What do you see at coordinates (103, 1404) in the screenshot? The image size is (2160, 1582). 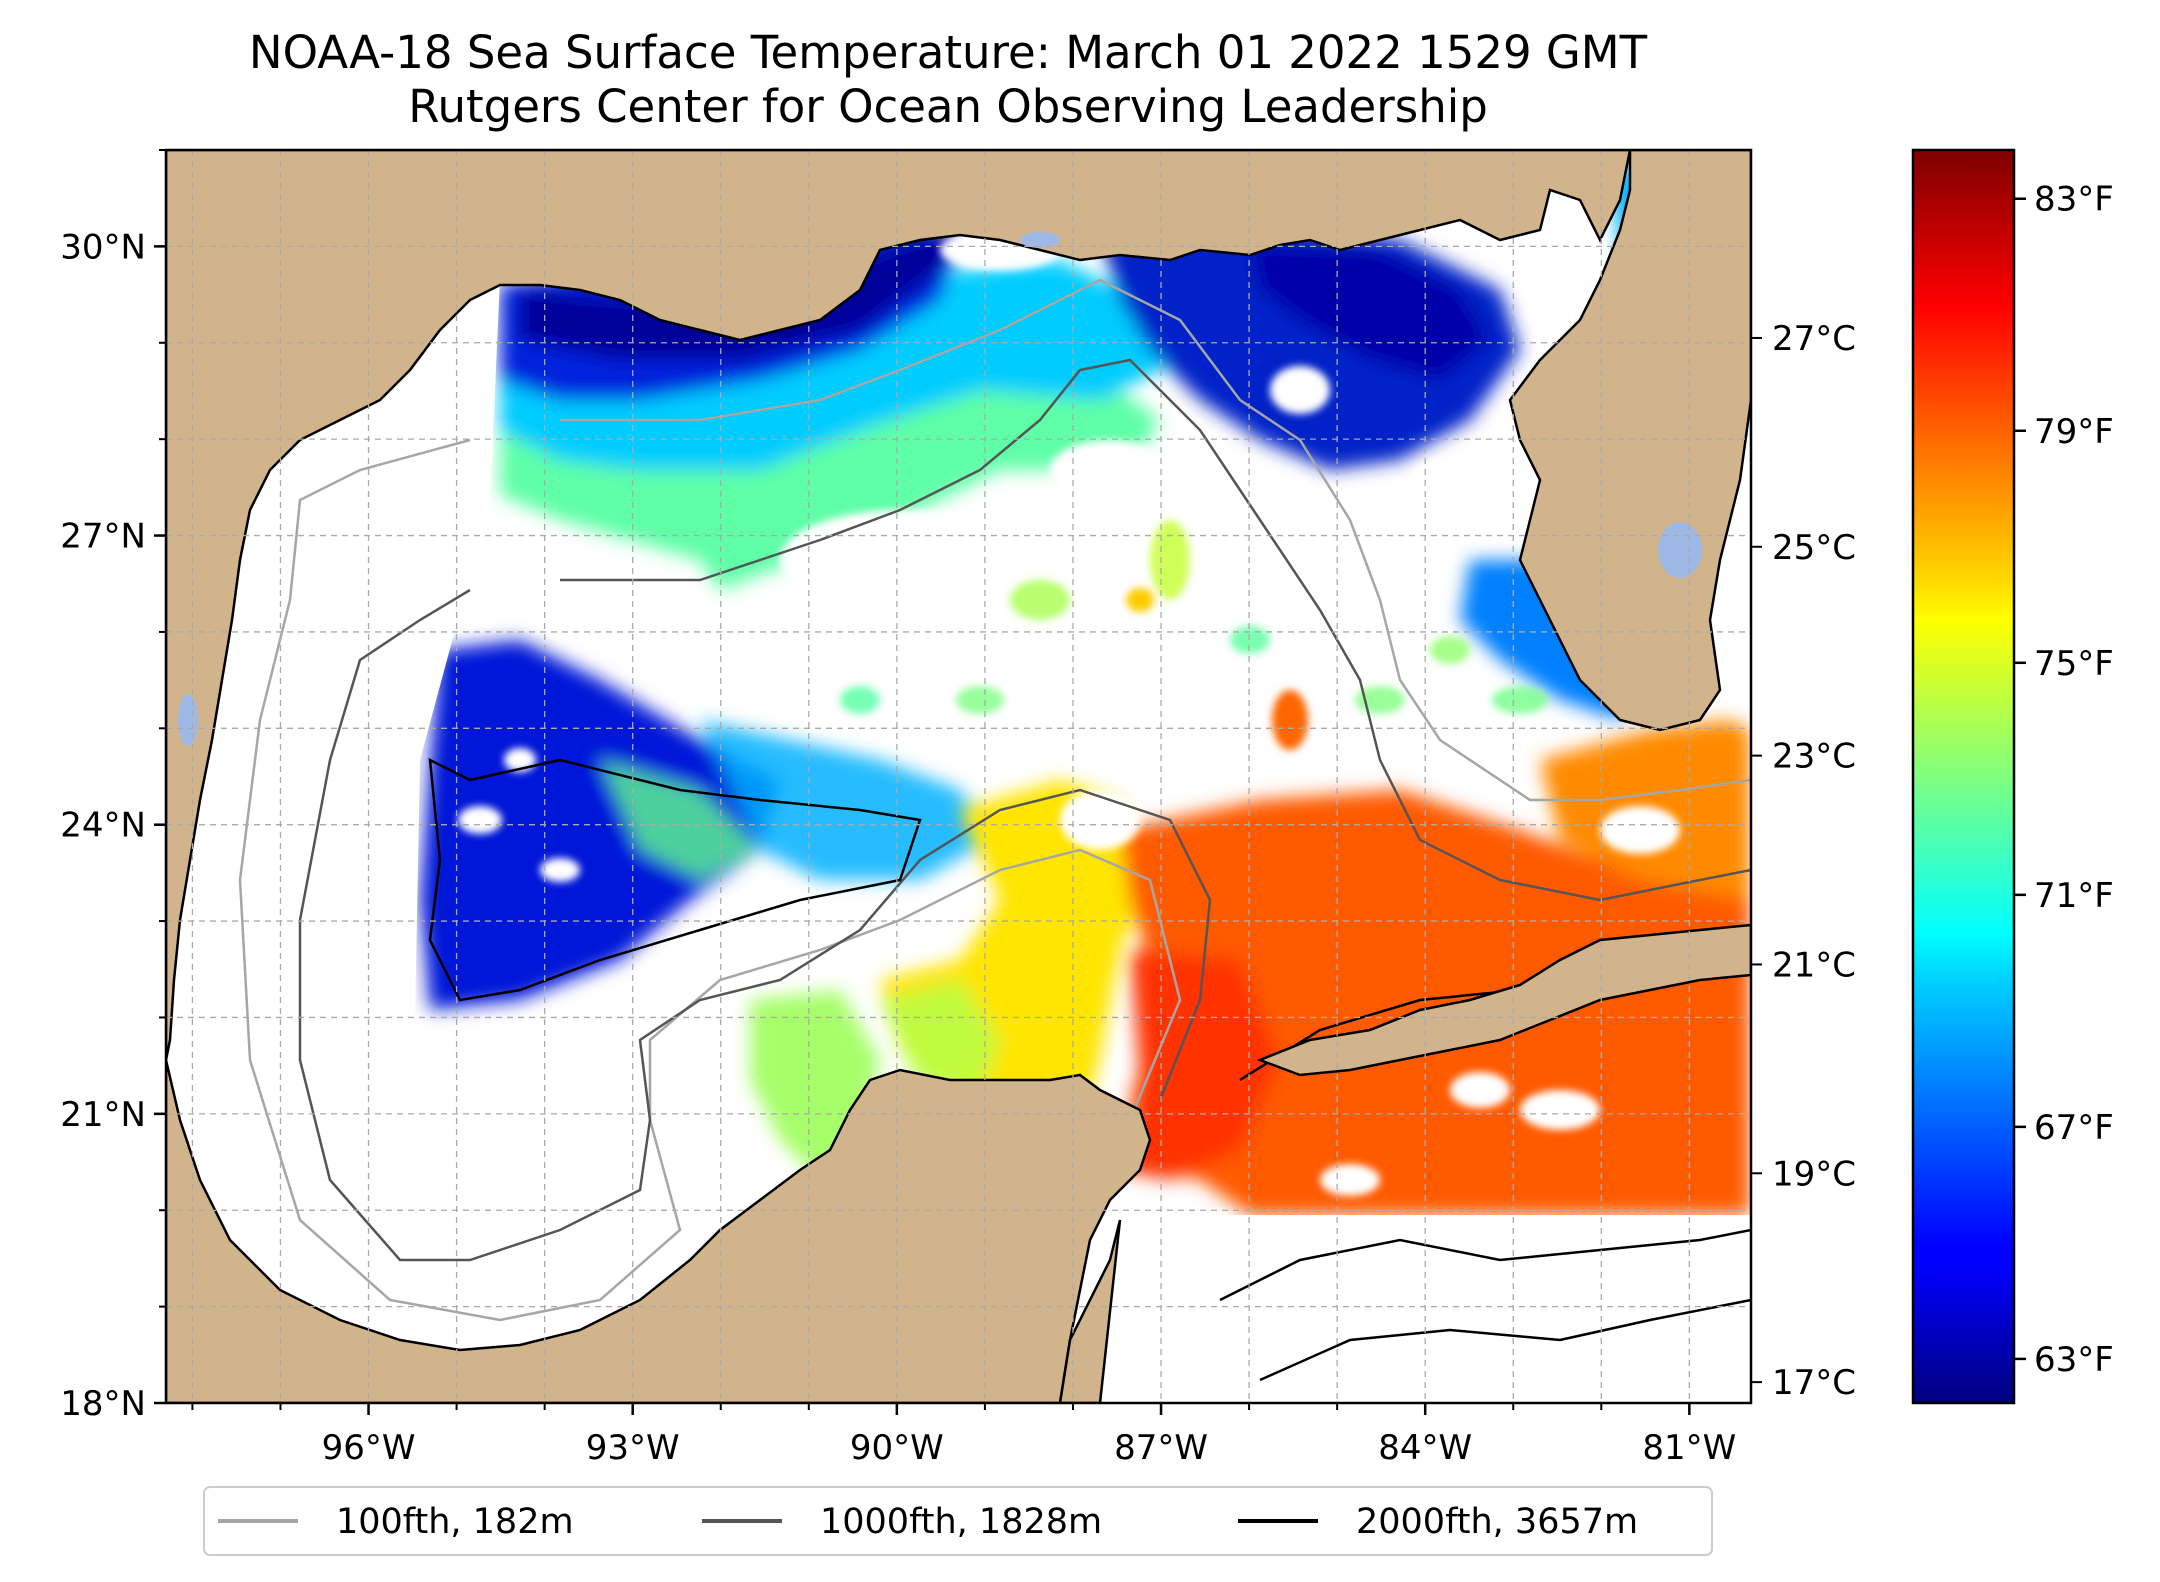 I see `lat-tick-label: 18°N` at bounding box center [103, 1404].